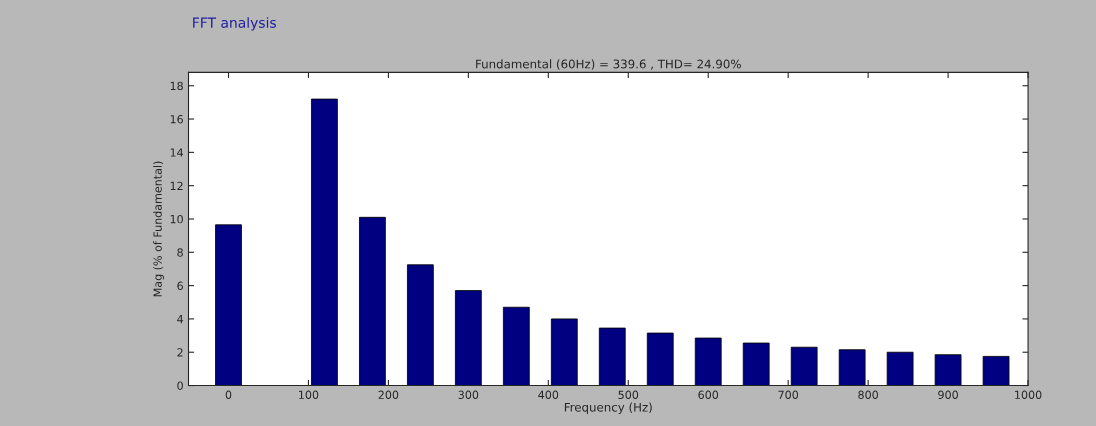  I want to click on x-tick-label: 600, so click(708, 394).